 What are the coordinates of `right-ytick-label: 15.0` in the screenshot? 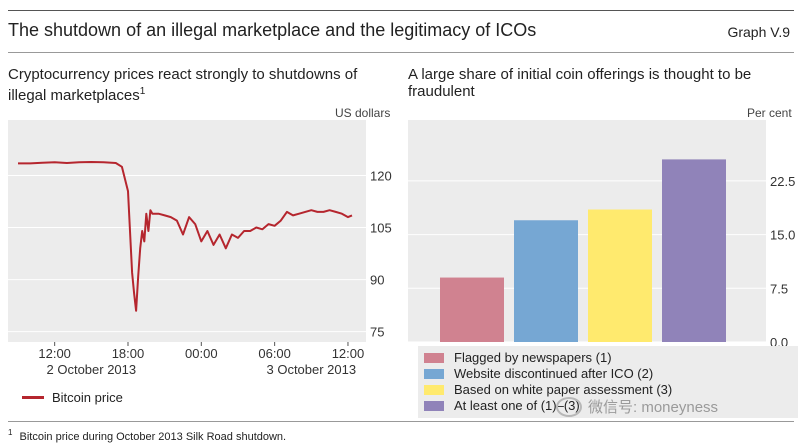 It's located at (782, 235).